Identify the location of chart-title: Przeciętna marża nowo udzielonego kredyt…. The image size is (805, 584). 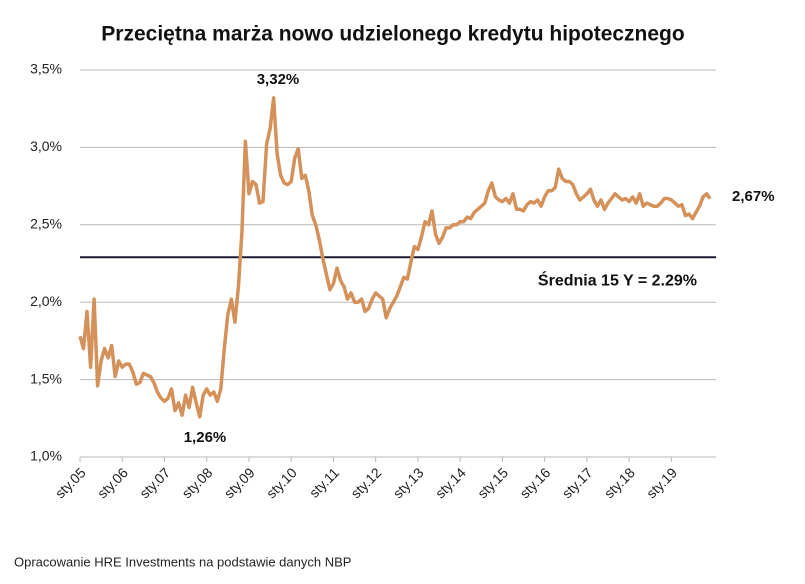
(392, 34).